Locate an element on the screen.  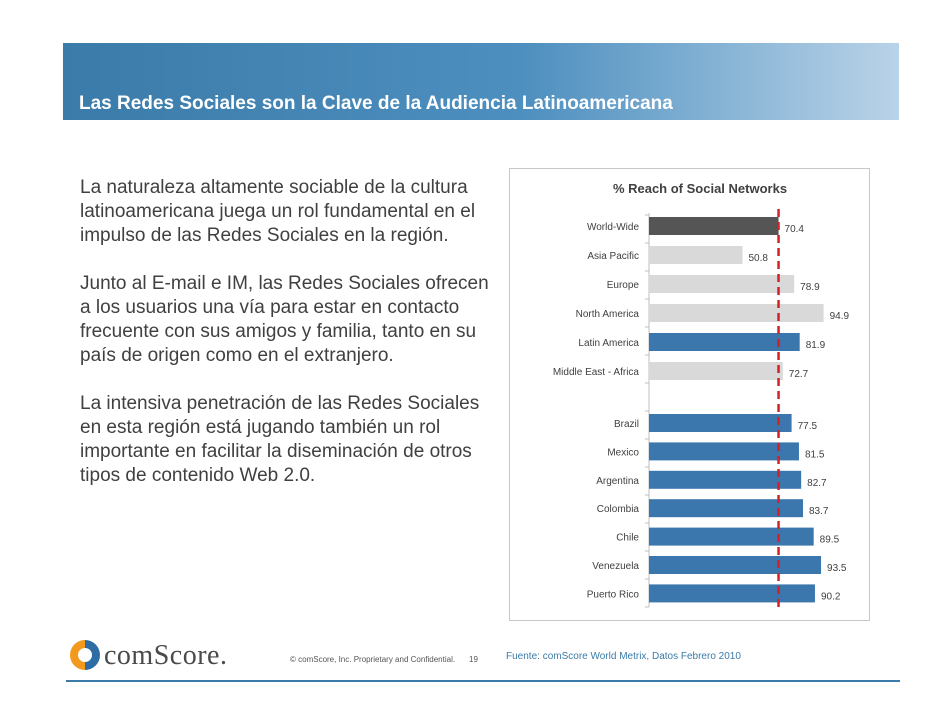
category-label-asia-pacific: Asia Pacific is located at coordinates (613, 256).